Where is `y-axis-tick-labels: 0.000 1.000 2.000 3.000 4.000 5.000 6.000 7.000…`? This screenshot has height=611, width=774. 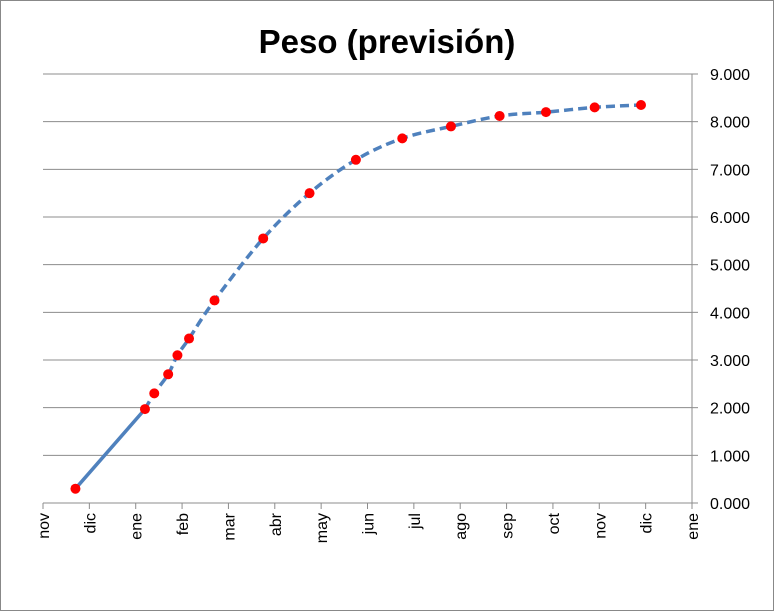
y-axis-tick-labels: 0.000 1.000 2.000 3.000 4.000 5.000 6.000 7.000… is located at coordinates (730, 290).